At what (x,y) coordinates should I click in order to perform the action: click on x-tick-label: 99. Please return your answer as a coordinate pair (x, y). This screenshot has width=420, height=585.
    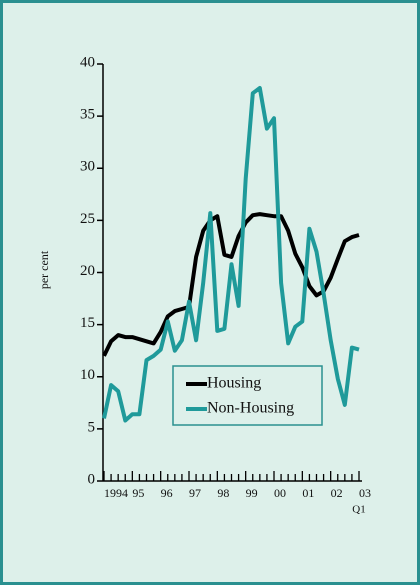
    Looking at the image, I should click on (252, 493).